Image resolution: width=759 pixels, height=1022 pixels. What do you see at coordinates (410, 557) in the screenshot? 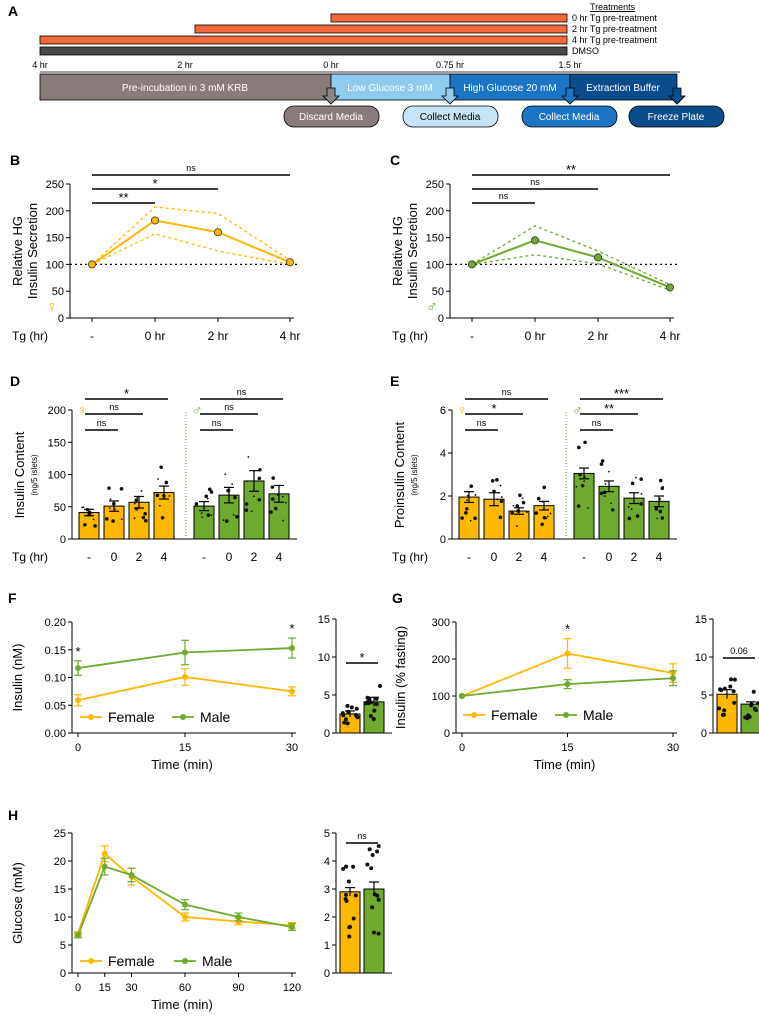
I see `x-axis-title: Tg (hr)` at bounding box center [410, 557].